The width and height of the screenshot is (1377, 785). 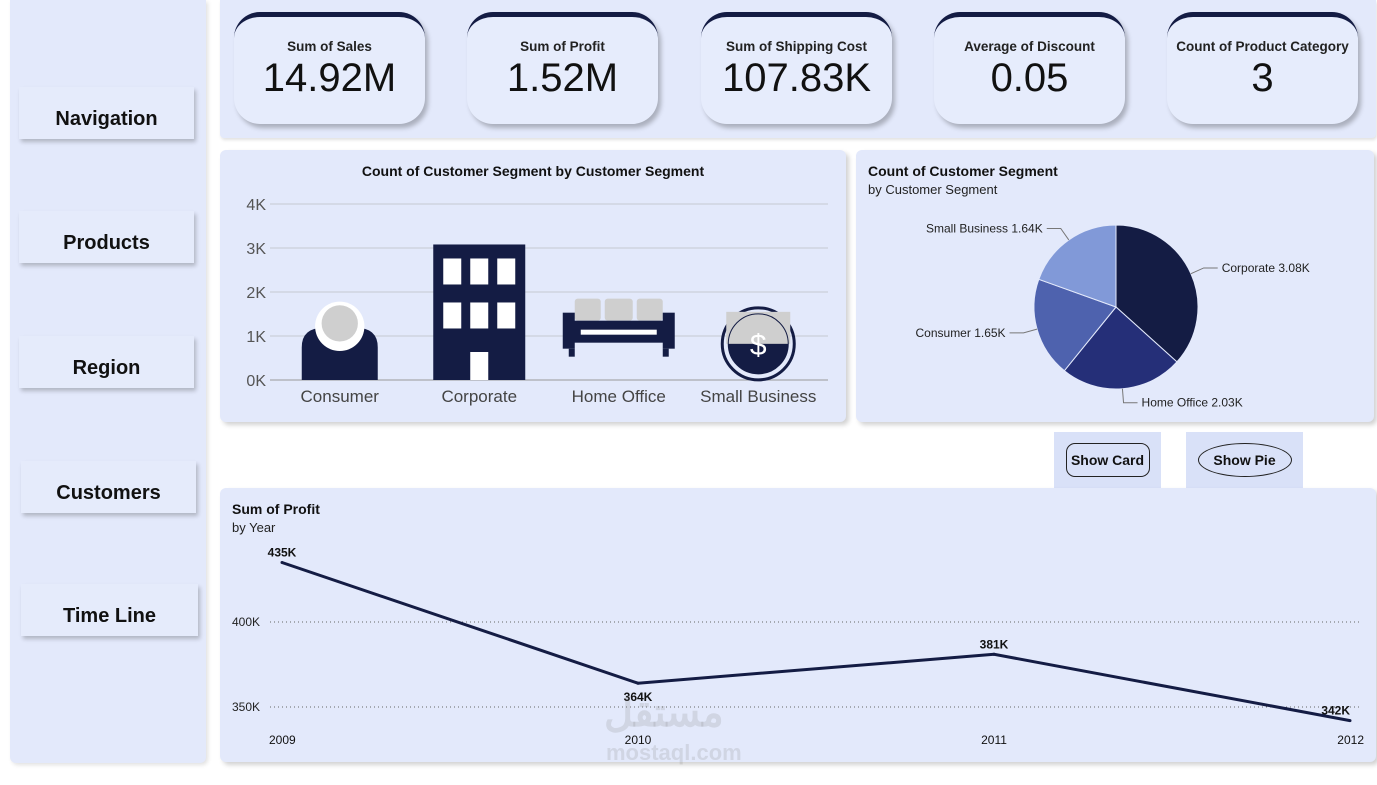 What do you see at coordinates (1266, 268) in the screenshot?
I see `pie-data-label: Corporate 3.08K` at bounding box center [1266, 268].